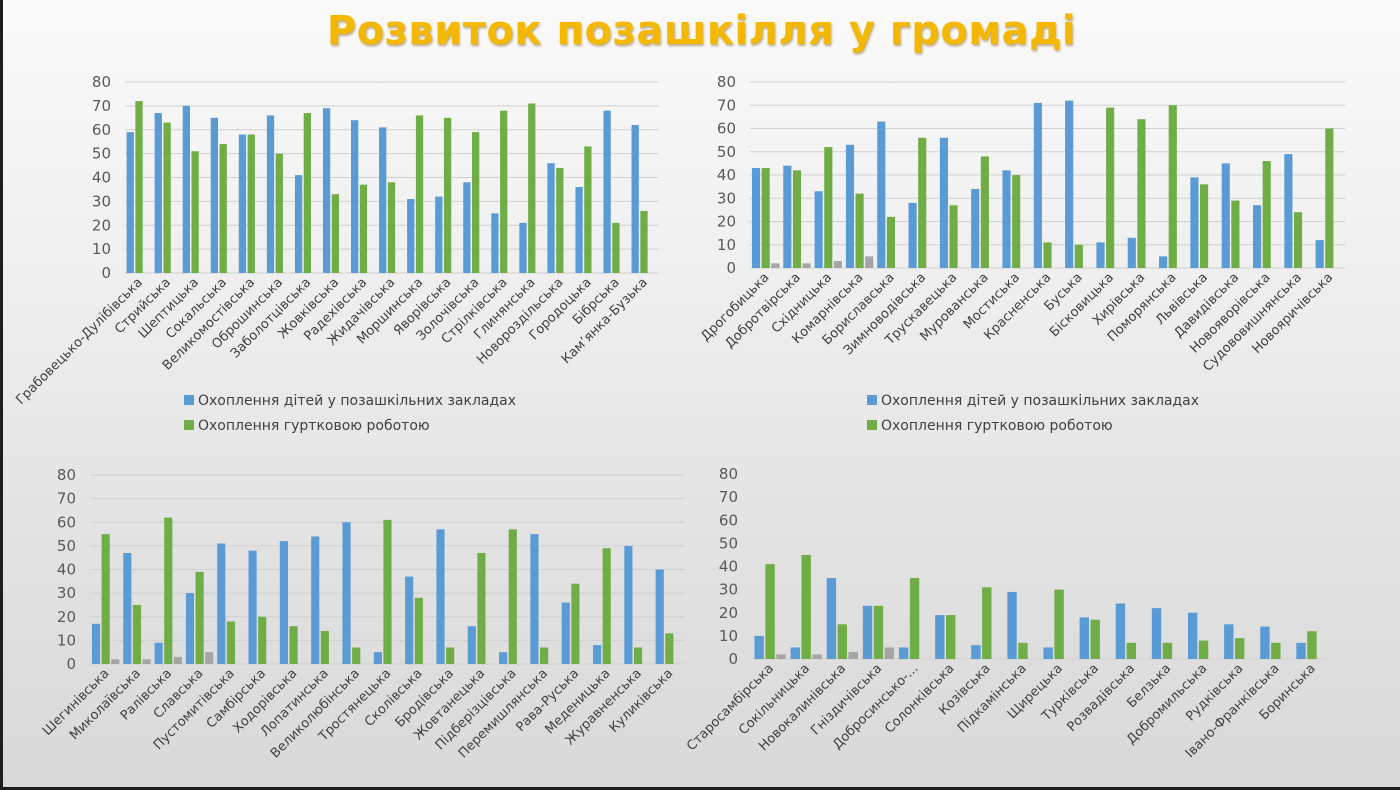 This screenshot has height=790, width=1400. What do you see at coordinates (66, 617) in the screenshot?
I see `y-tick-label: 20` at bounding box center [66, 617].